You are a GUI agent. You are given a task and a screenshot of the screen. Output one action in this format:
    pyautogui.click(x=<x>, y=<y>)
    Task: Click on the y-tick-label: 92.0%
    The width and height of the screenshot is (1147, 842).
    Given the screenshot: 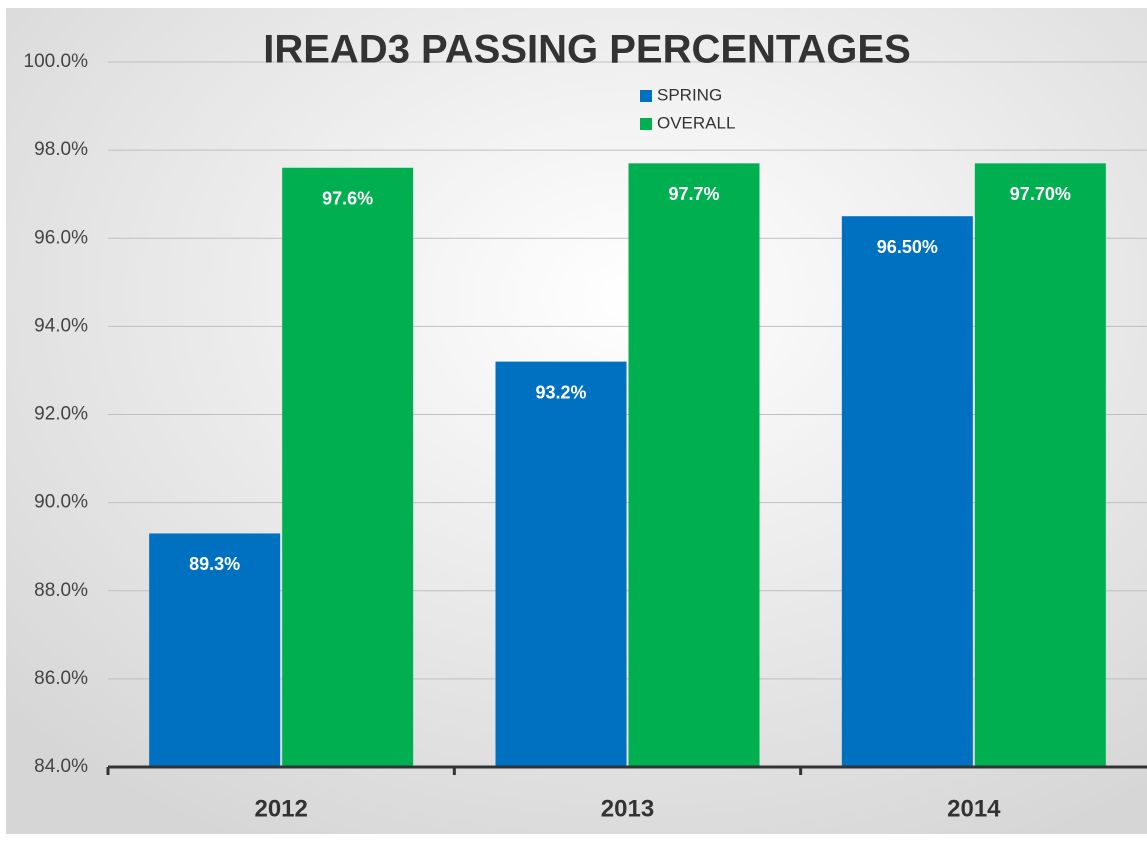 What is the action you would take?
    pyautogui.click(x=61, y=414)
    